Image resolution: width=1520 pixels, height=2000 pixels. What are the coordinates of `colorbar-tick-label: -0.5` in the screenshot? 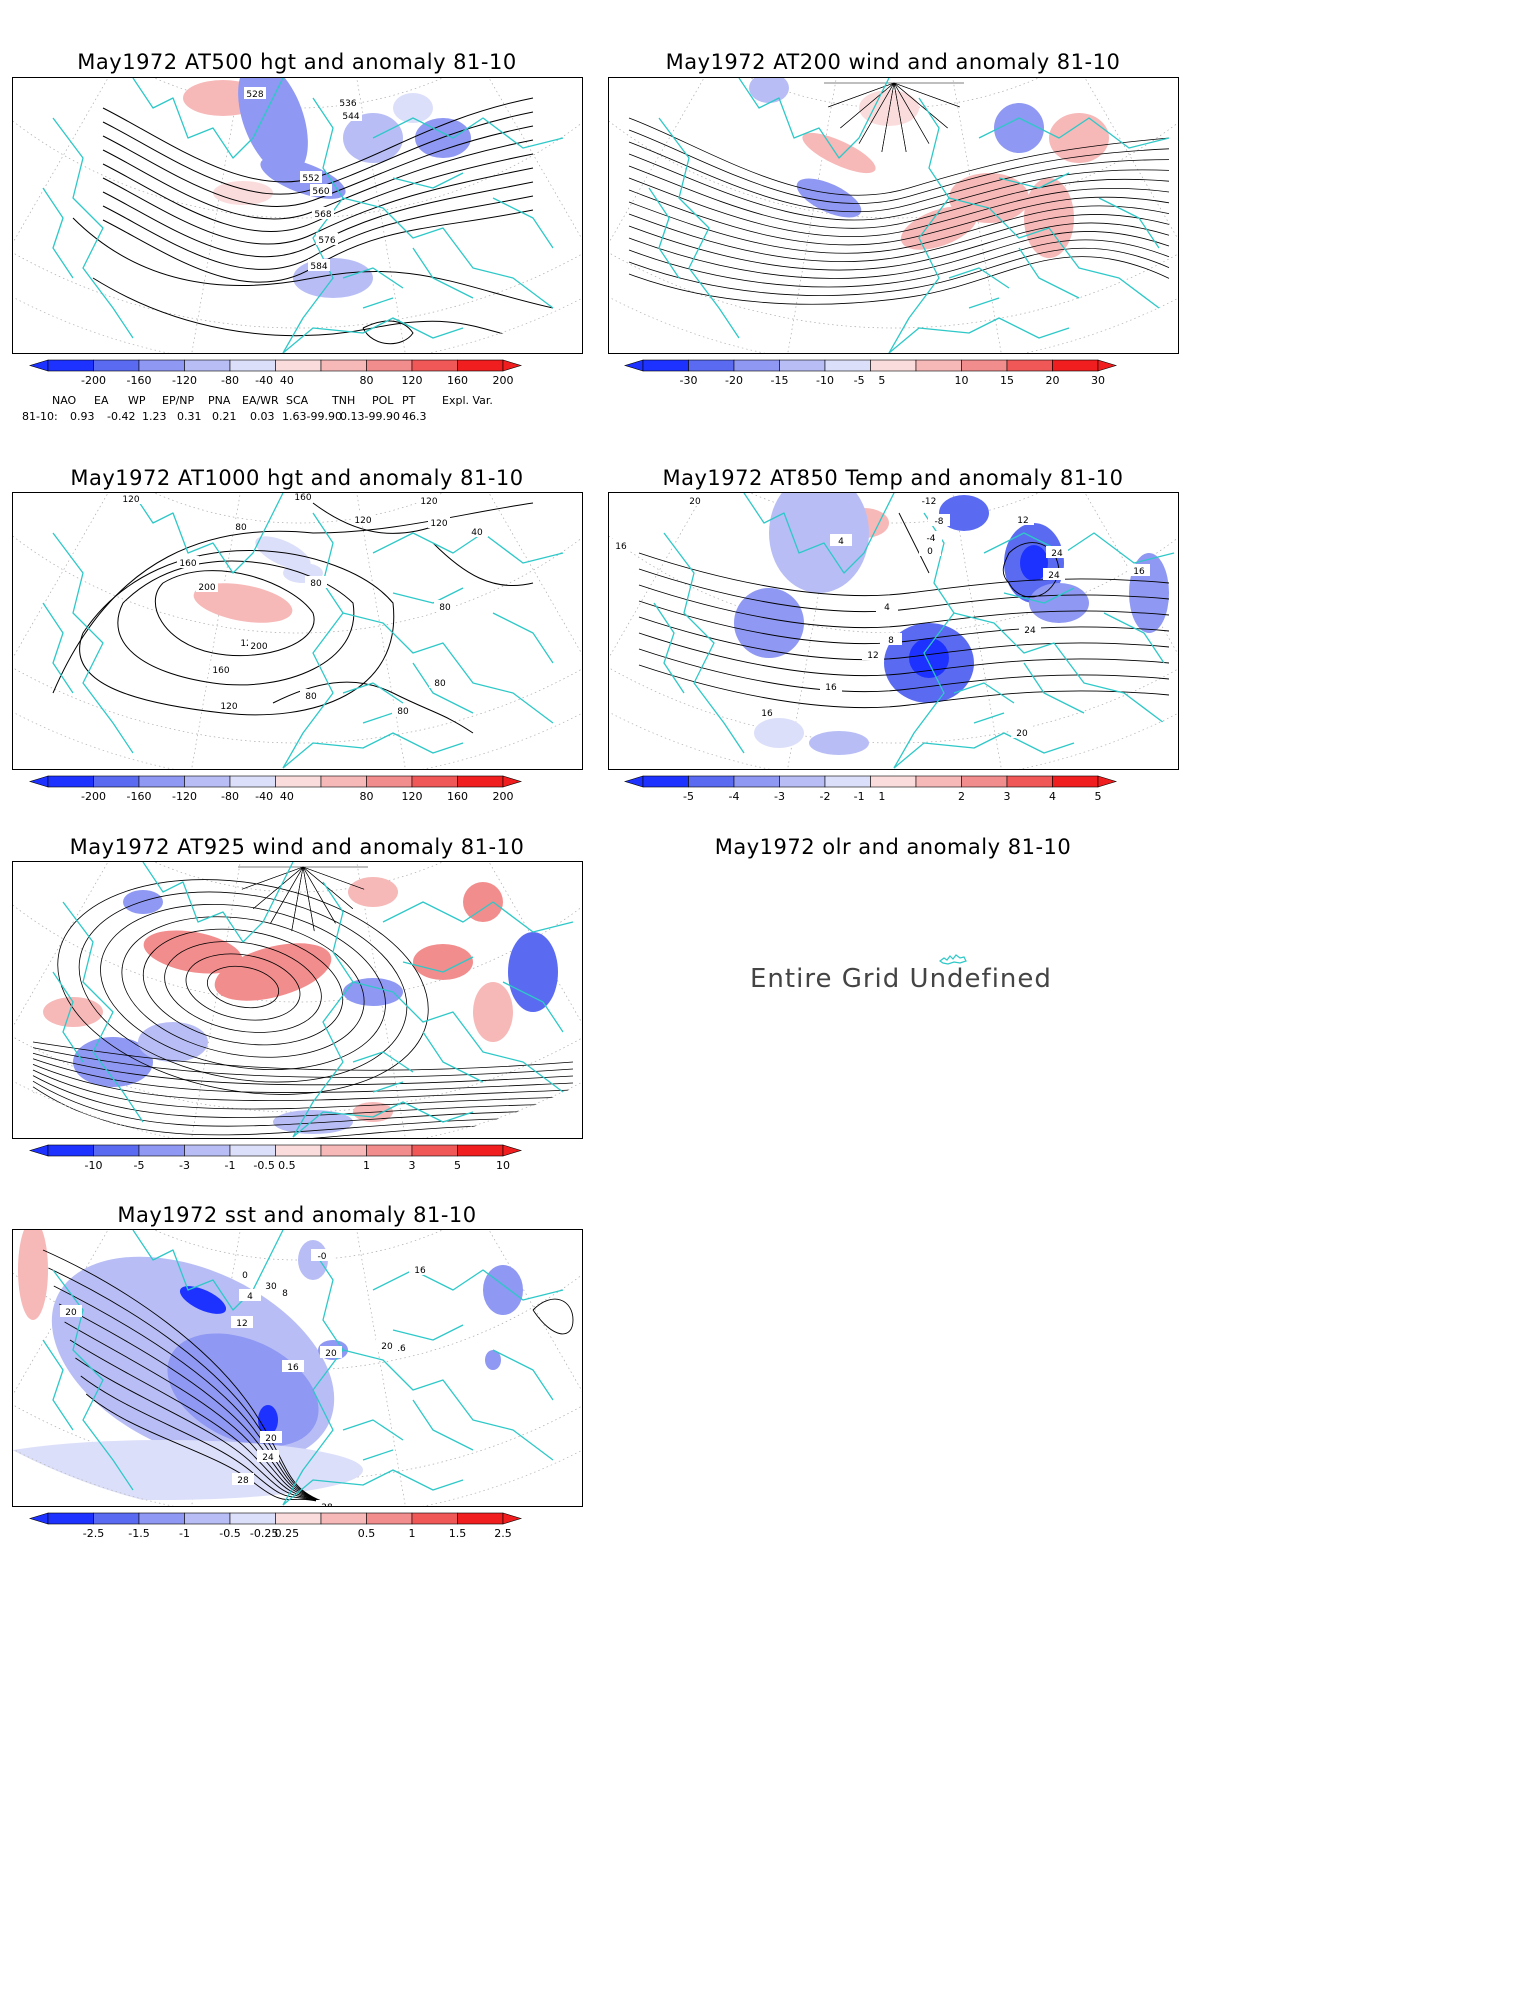 It's located at (229, 1533).